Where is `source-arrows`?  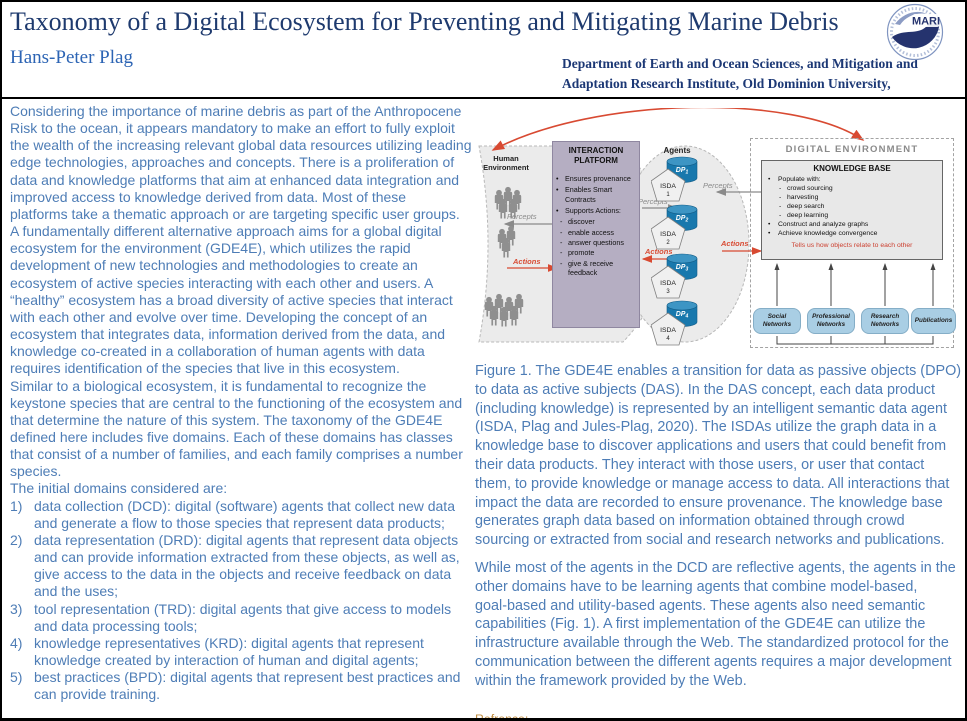 source-arrows is located at coordinates (855, 304).